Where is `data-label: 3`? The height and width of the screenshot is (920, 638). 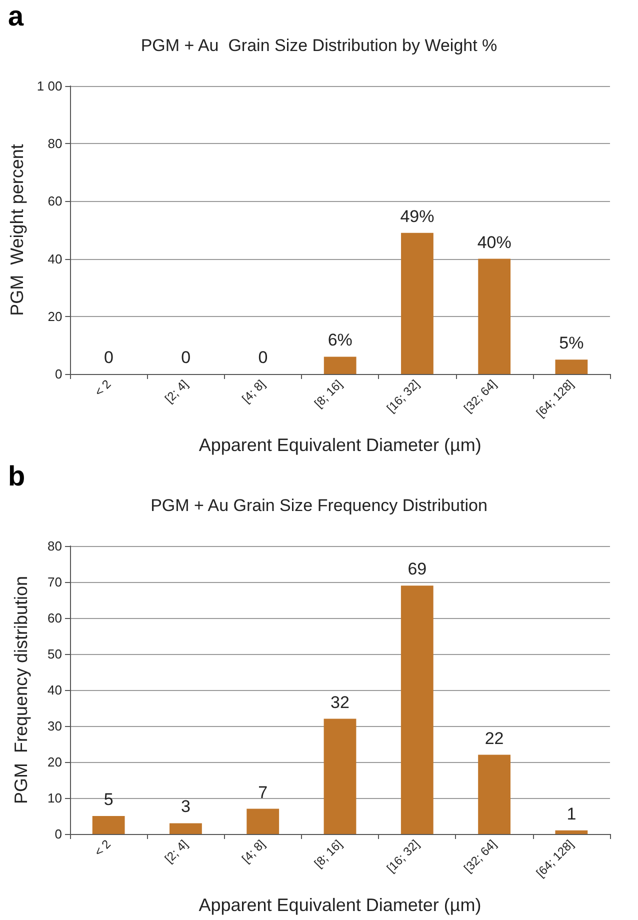 data-label: 3 is located at coordinates (185, 806).